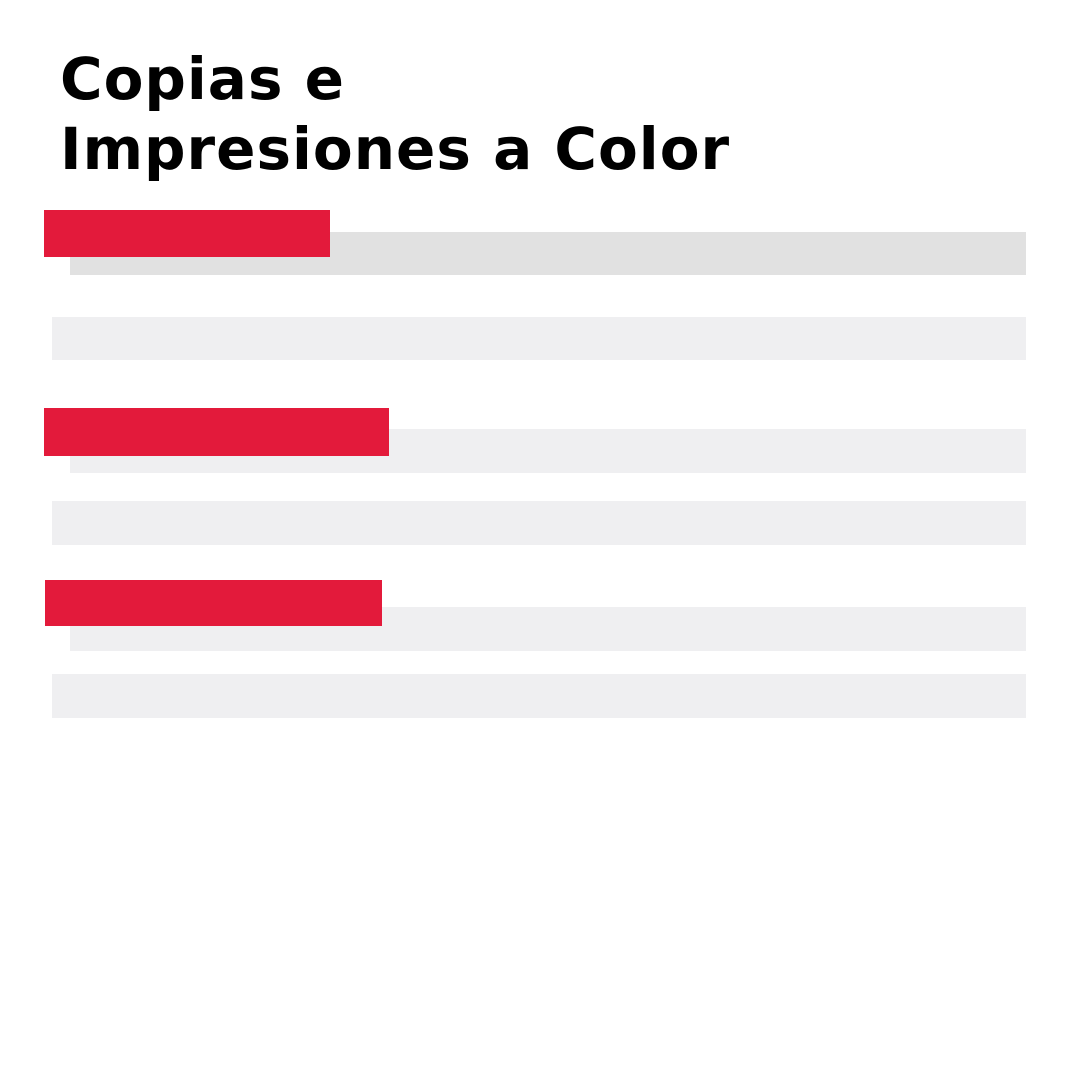 The image size is (1080, 1080). Describe the element at coordinates (395, 114) in the screenshot. I see `page-title: Copias e Impresiones a Color` at that location.